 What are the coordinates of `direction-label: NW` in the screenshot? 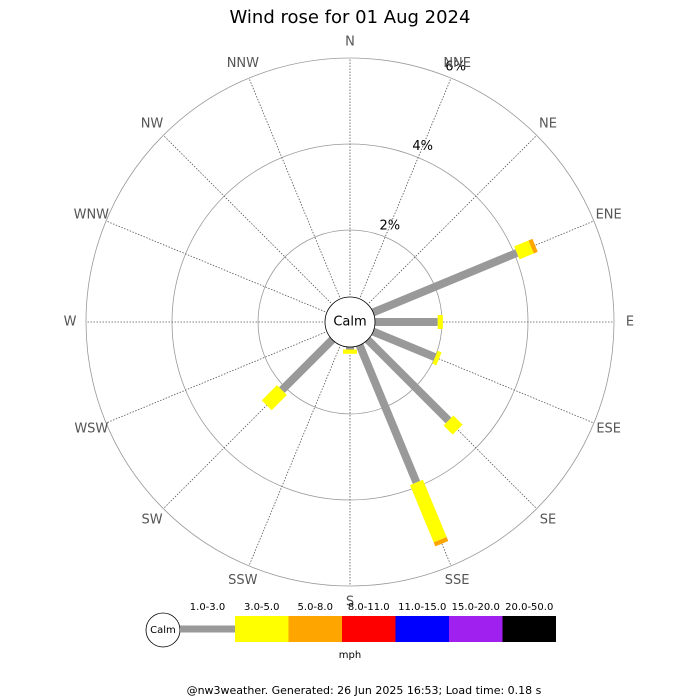 It's located at (152, 124).